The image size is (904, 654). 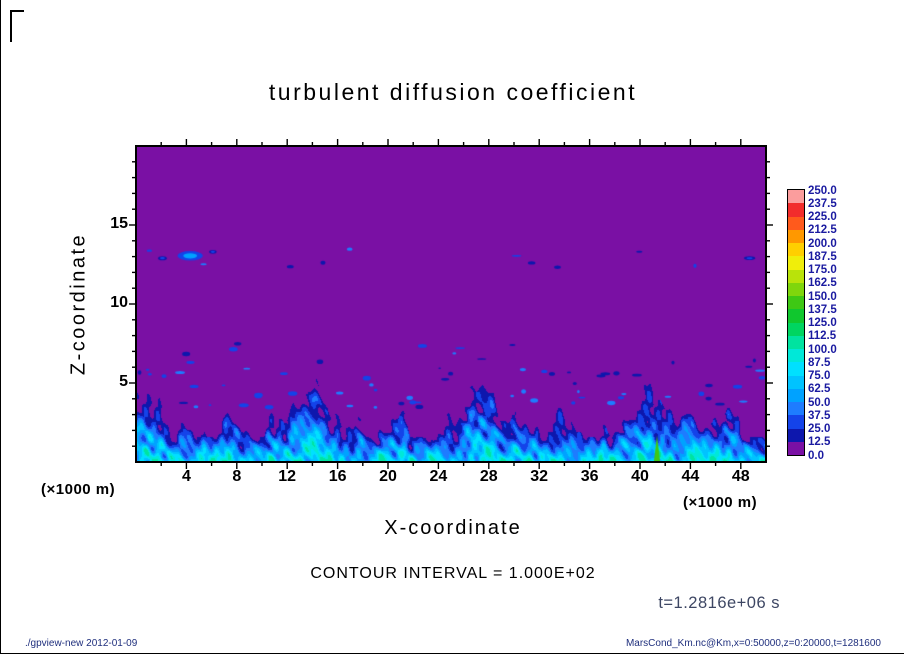 What do you see at coordinates (819, 429) in the screenshot?
I see `colorbar-label: 25.0` at bounding box center [819, 429].